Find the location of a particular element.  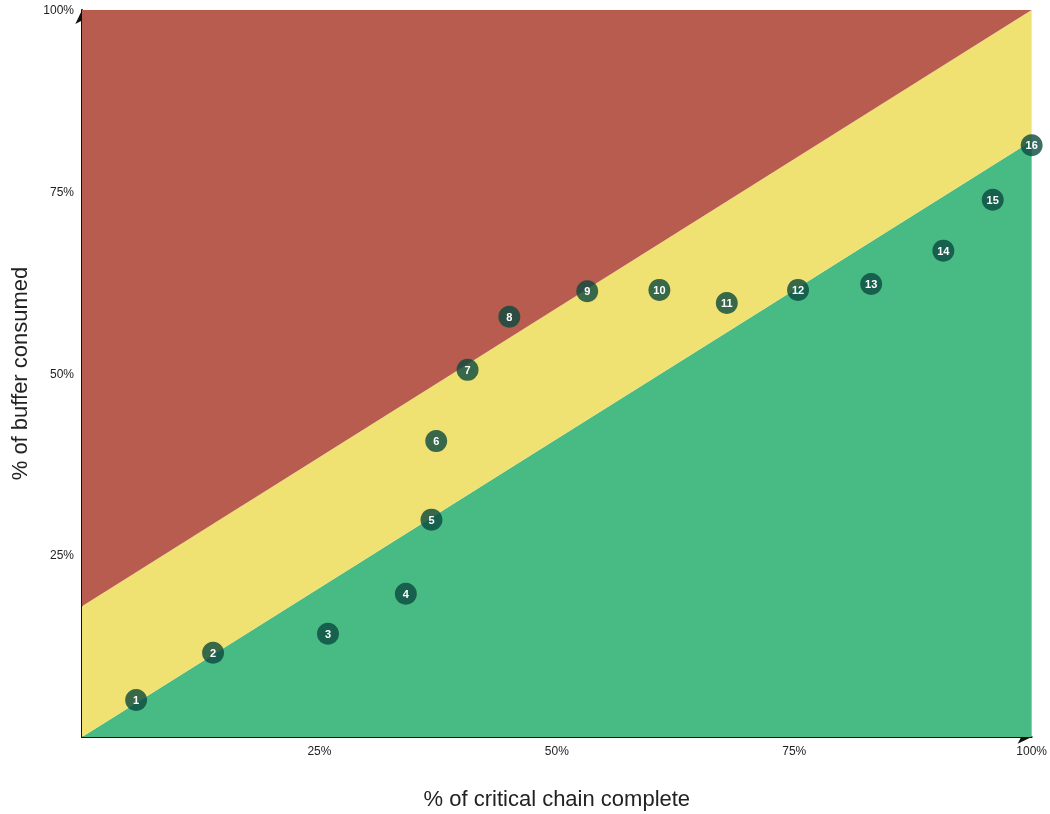

annotation: 8 is located at coordinates (509, 316).